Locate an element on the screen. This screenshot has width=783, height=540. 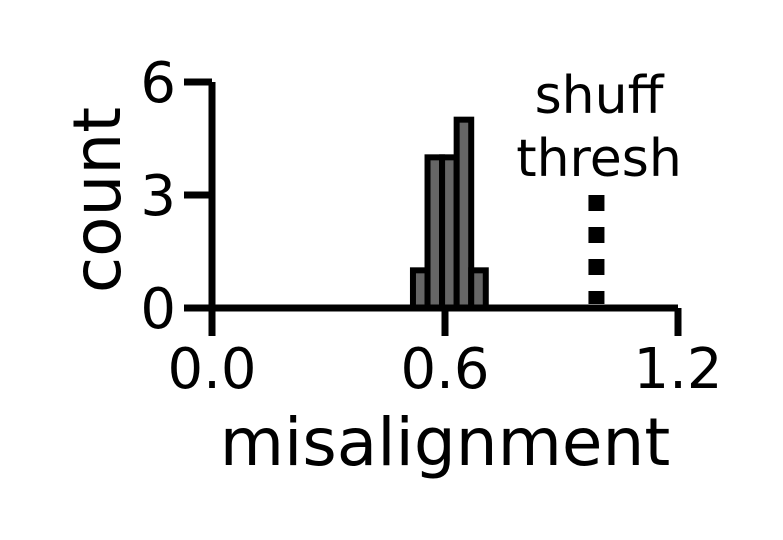
y-tick-label-2: 6 is located at coordinates (158, 83).